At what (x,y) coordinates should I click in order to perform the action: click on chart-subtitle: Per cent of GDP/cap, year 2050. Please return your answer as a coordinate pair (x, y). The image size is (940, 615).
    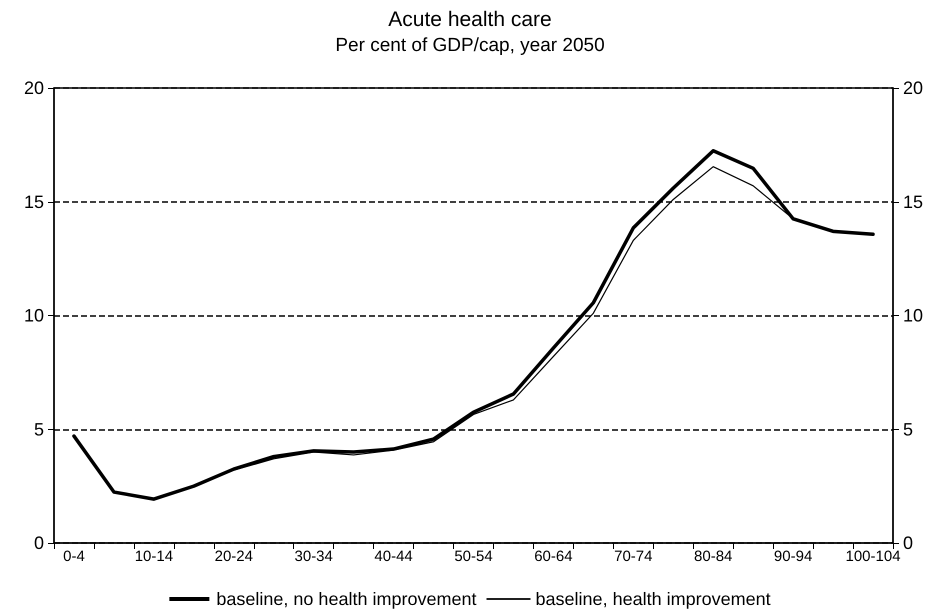
    Looking at the image, I should click on (470, 45).